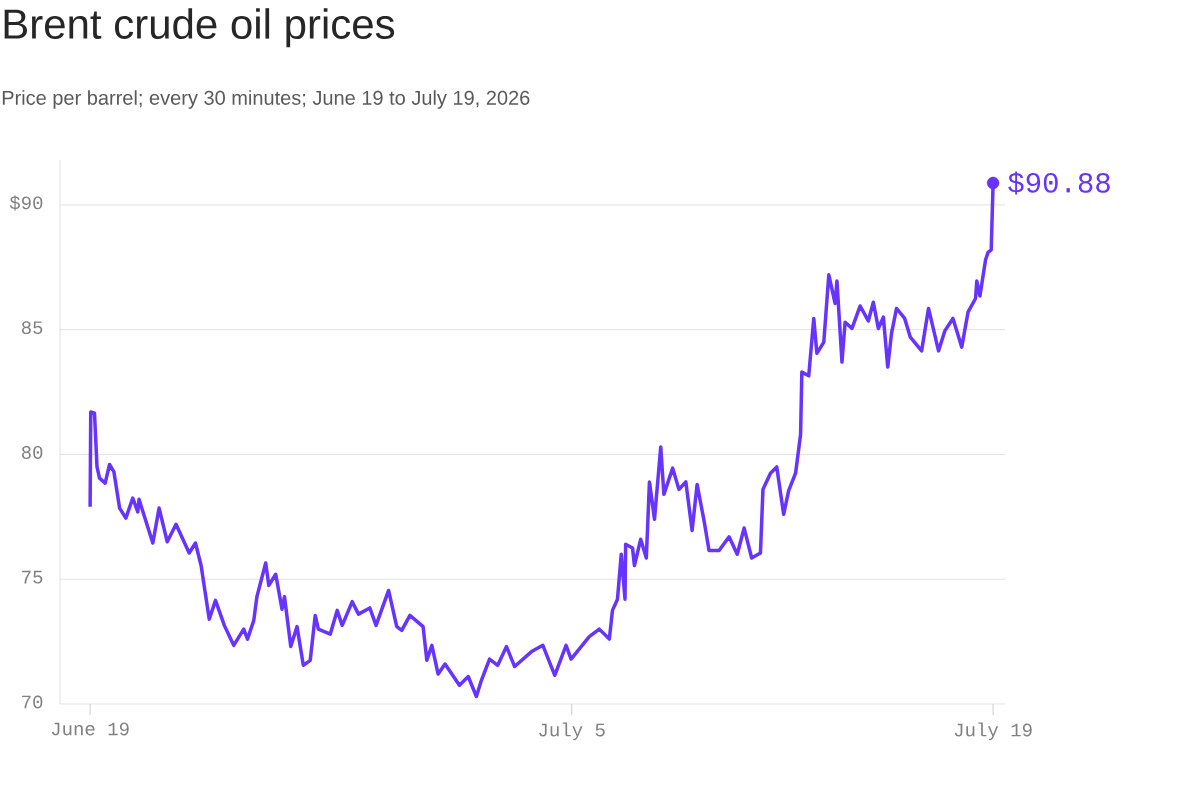 This screenshot has height=812, width=1200. What do you see at coordinates (32, 577) in the screenshot?
I see `y-tick-label: 75` at bounding box center [32, 577].